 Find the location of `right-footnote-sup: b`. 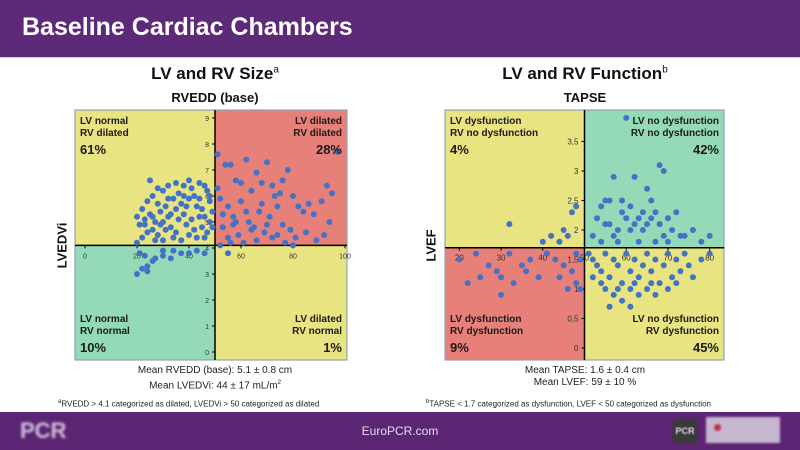

right-footnote-sup: b is located at coordinates (428, 402).